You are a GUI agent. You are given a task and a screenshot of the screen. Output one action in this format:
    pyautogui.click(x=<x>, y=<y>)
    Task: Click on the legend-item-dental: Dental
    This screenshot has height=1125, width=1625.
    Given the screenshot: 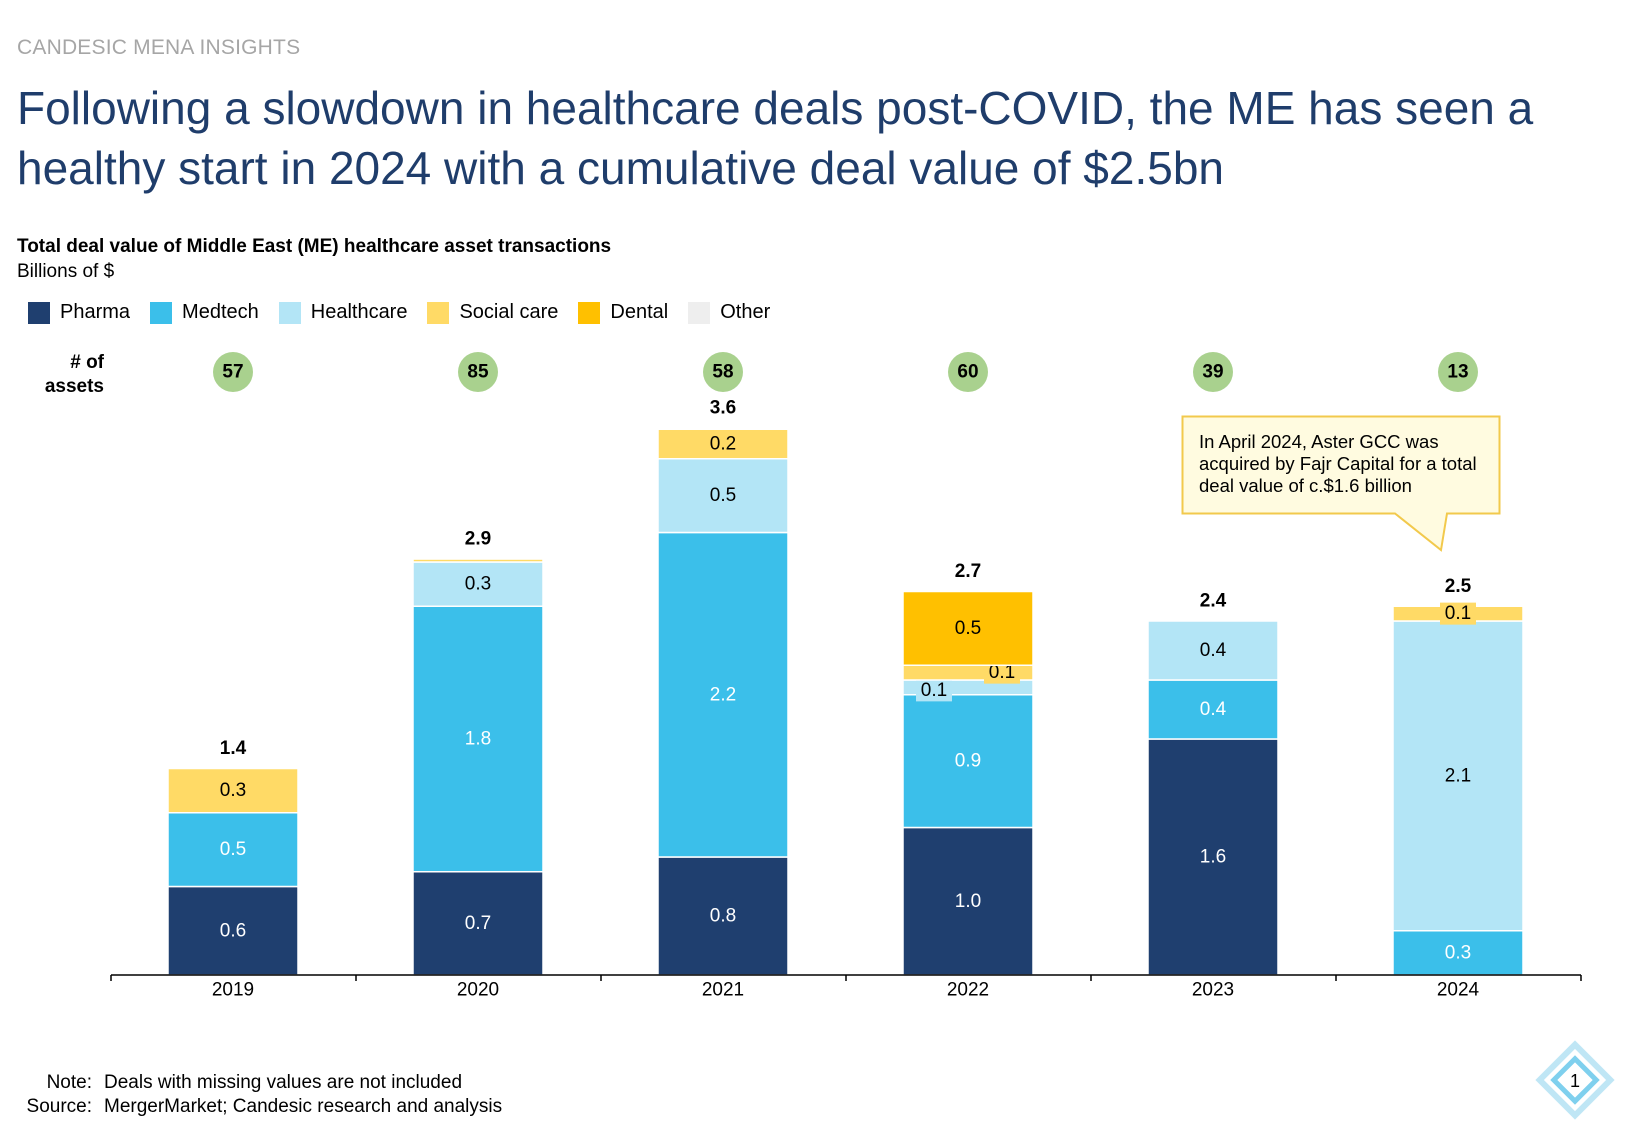 What is the action you would take?
    pyautogui.click(x=623, y=312)
    